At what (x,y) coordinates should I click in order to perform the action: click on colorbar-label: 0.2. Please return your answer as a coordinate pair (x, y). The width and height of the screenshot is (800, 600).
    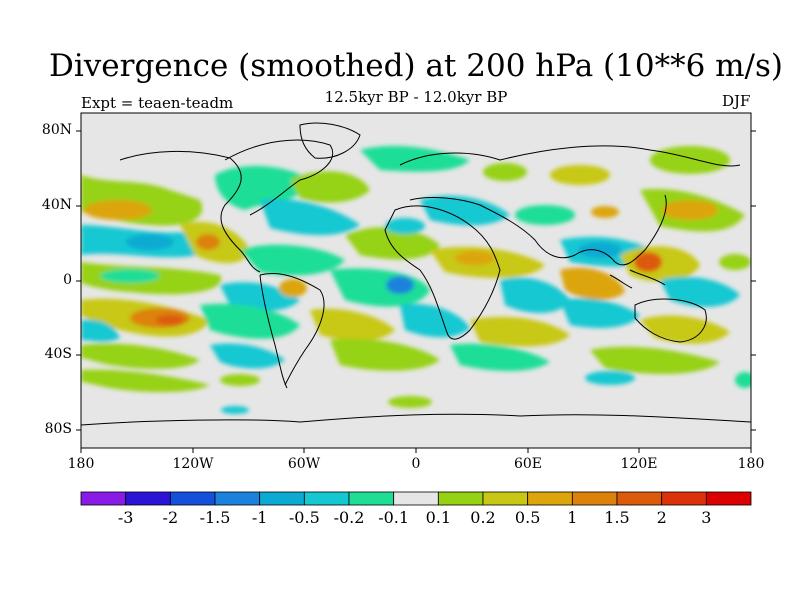
    Looking at the image, I should click on (483, 517).